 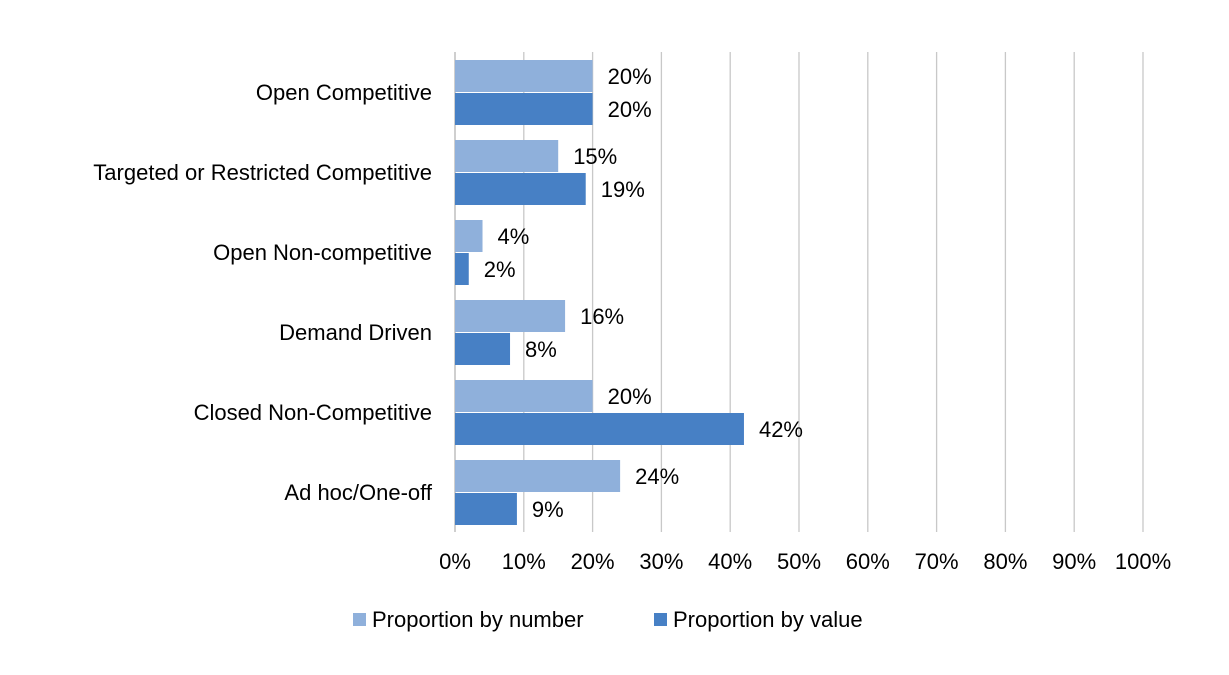 I want to click on category-label: Ad hoc/One-off, so click(x=358, y=492).